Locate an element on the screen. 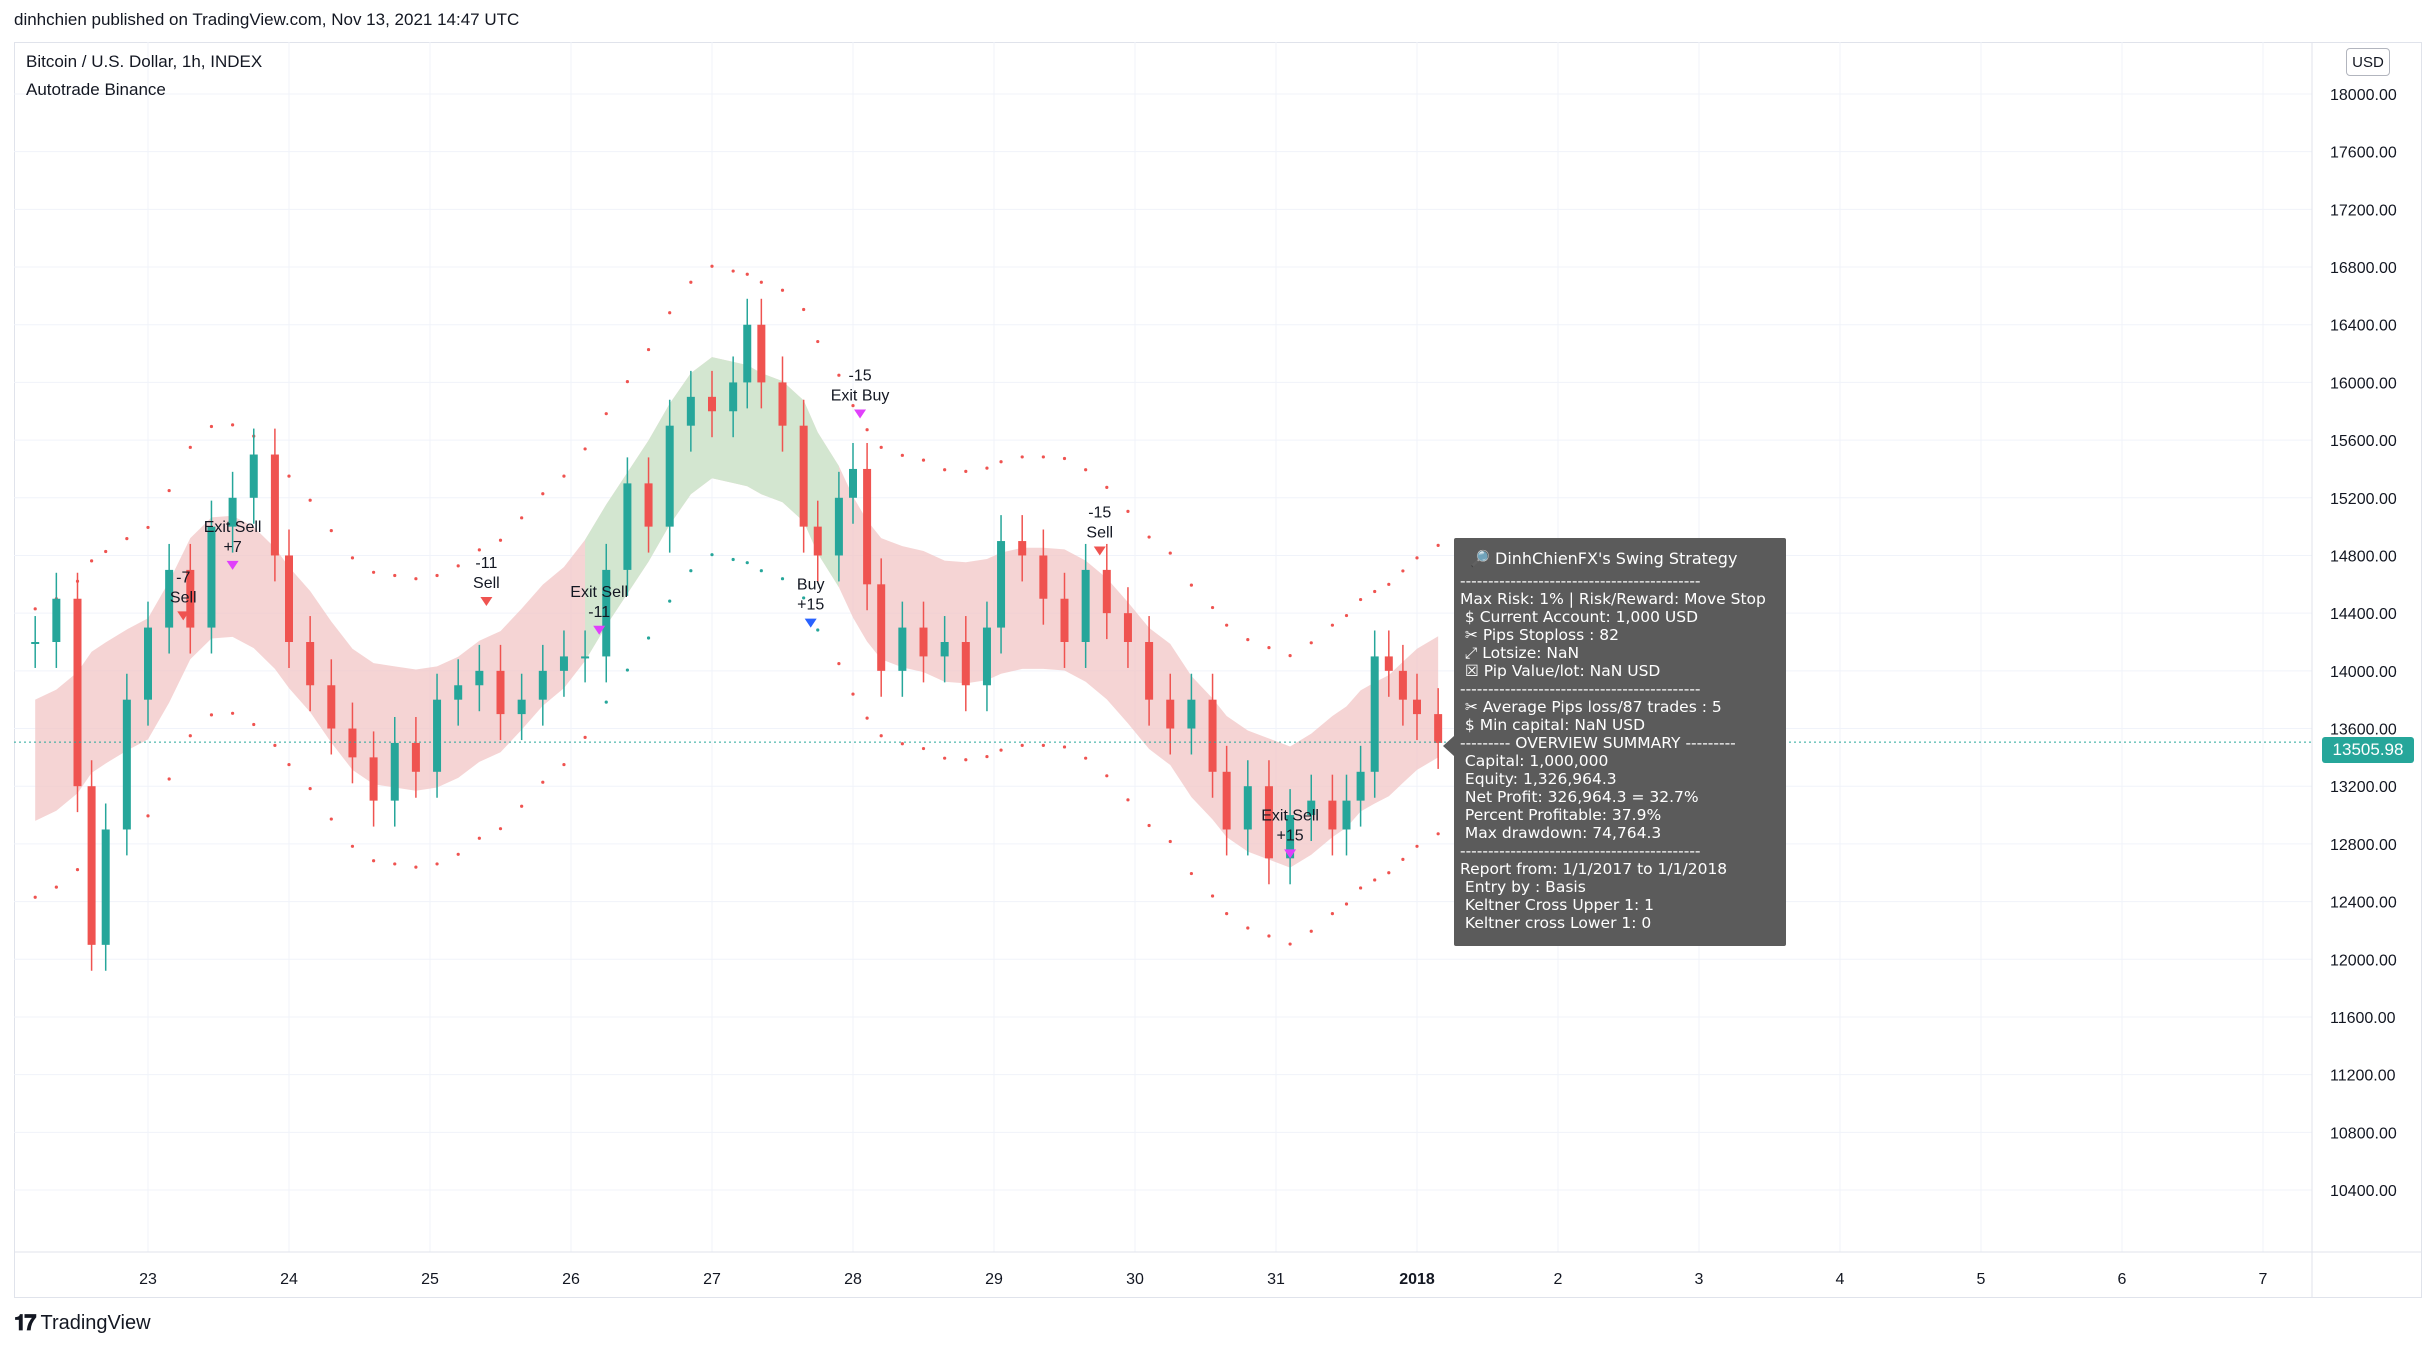 Image resolution: width=2431 pixels, height=1347 pixels. trade-label: Exit Buy is located at coordinates (860, 395).